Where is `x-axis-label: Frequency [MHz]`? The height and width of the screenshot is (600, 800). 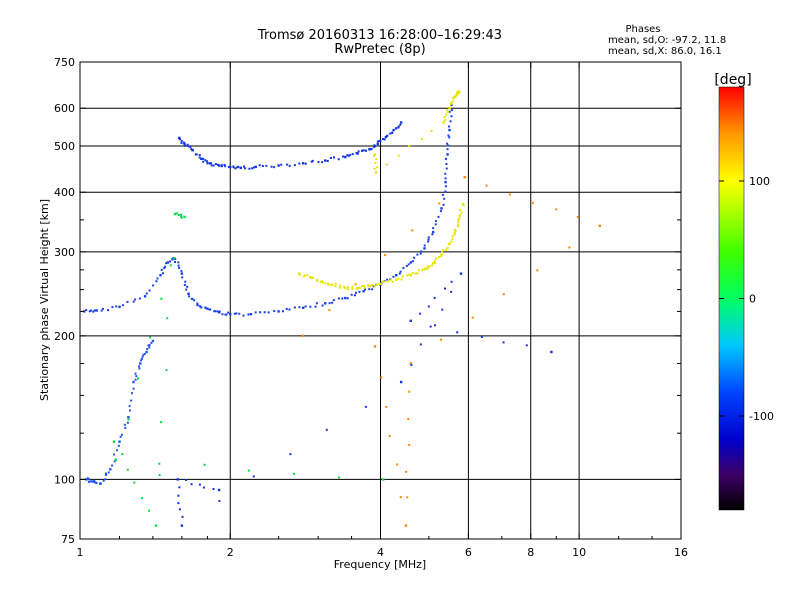
x-axis-label: Frequency [MHz] is located at coordinates (380, 564).